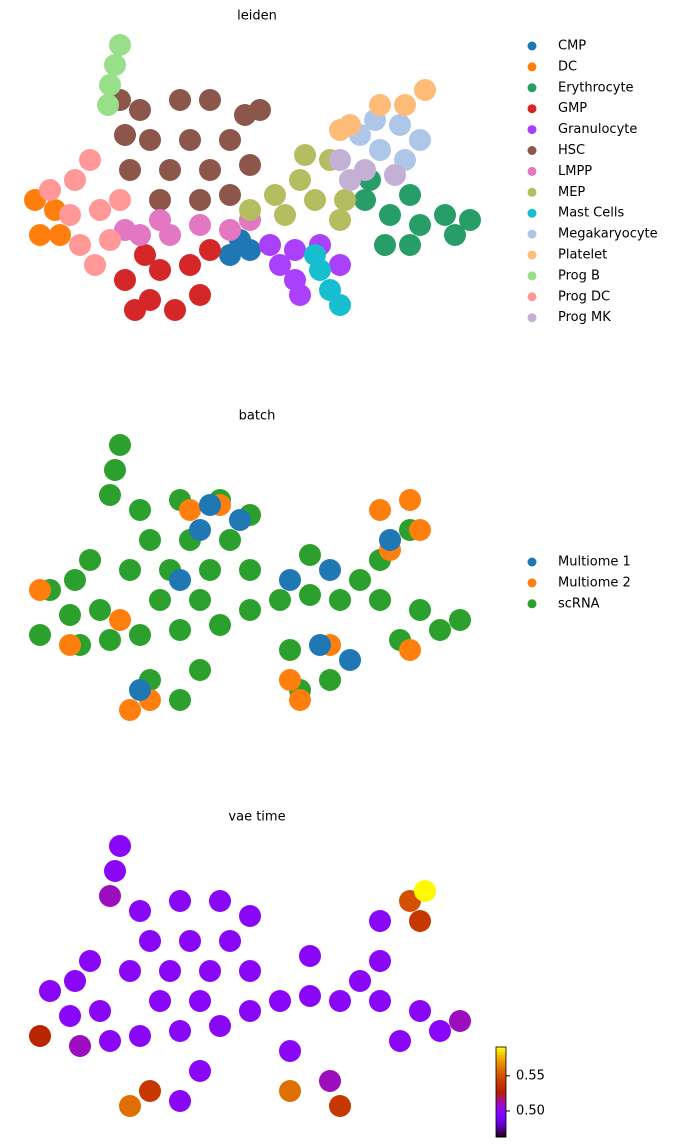  What do you see at coordinates (257, 16) in the screenshot?
I see `chart-title: leiden` at bounding box center [257, 16].